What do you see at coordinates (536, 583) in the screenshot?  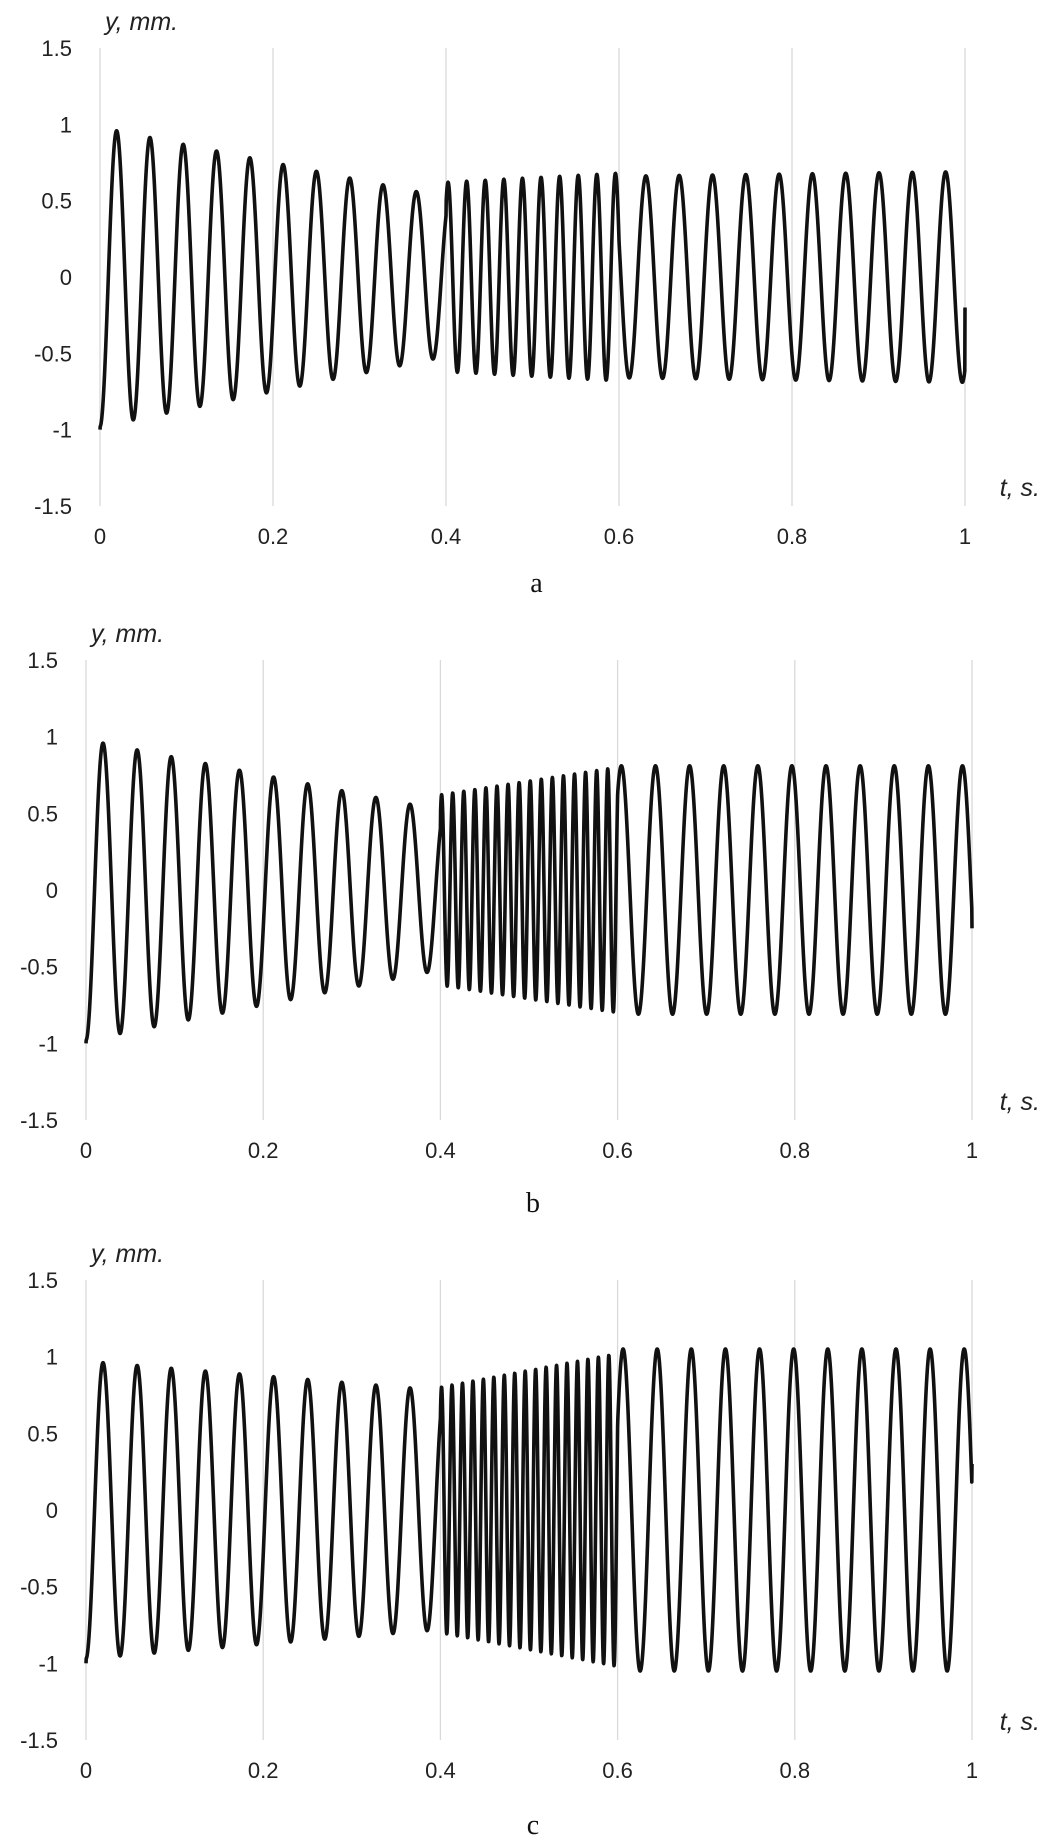 I see `panel-caption: a` at bounding box center [536, 583].